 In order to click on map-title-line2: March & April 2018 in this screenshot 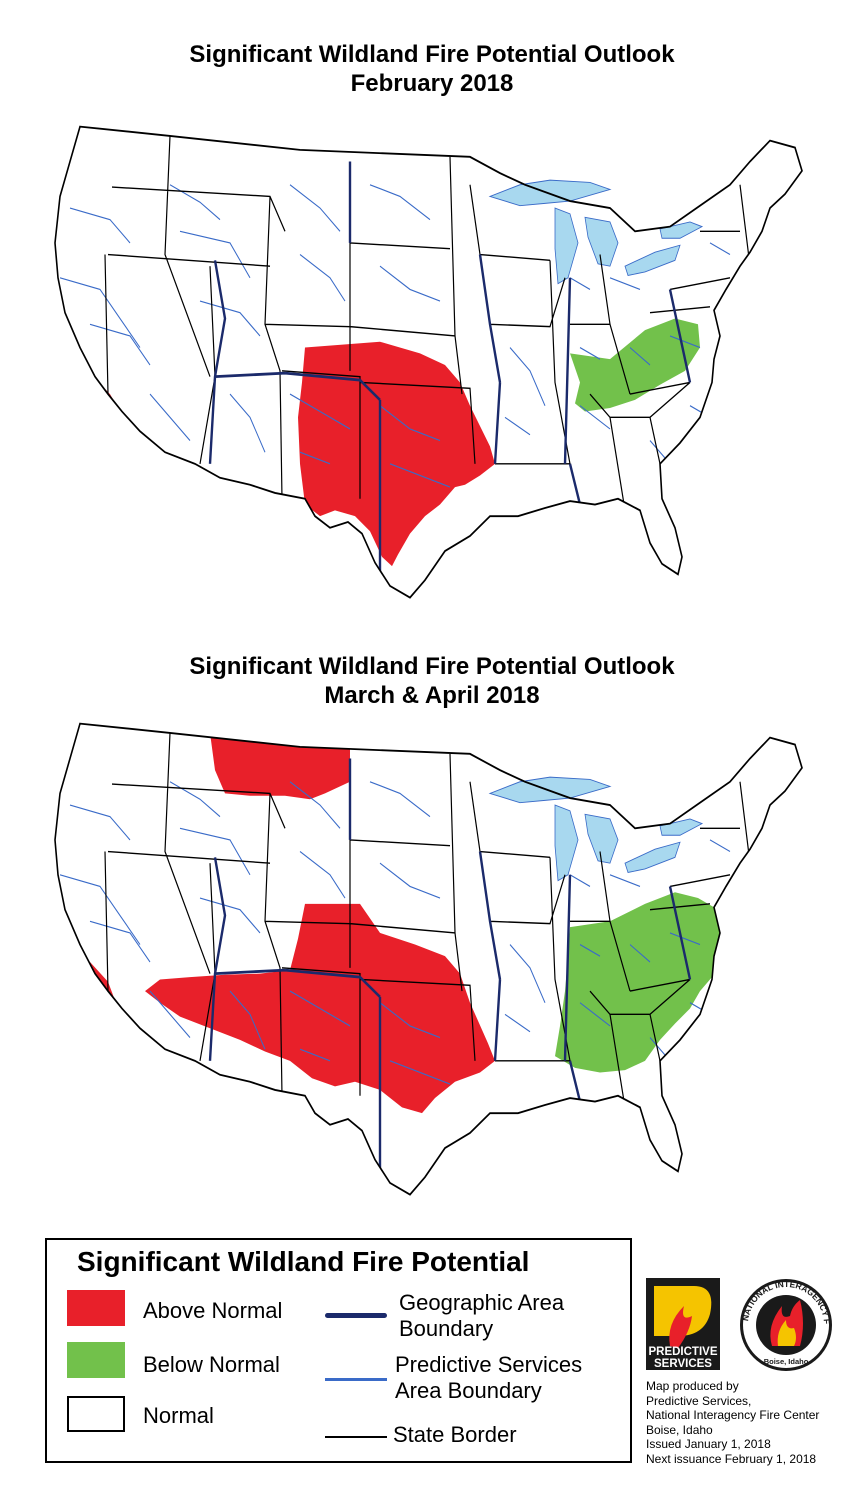, I will do `click(432, 695)`.